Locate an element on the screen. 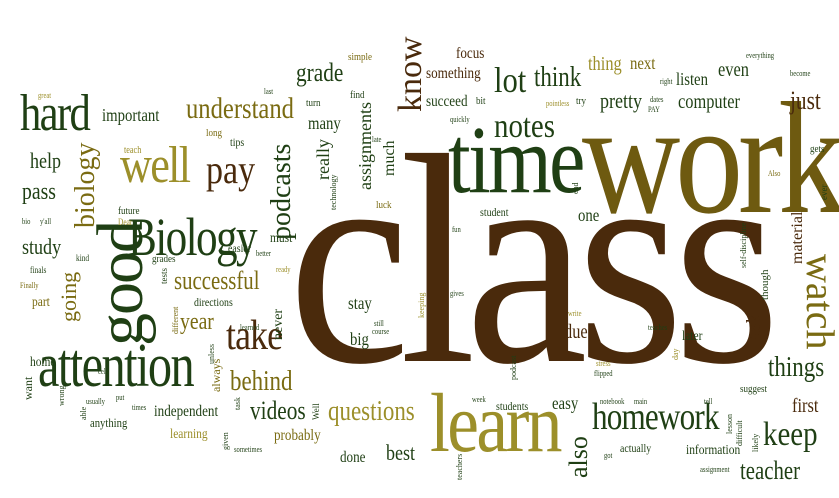 The width and height of the screenshot is (839, 498). word-videos: videos is located at coordinates (278, 410).